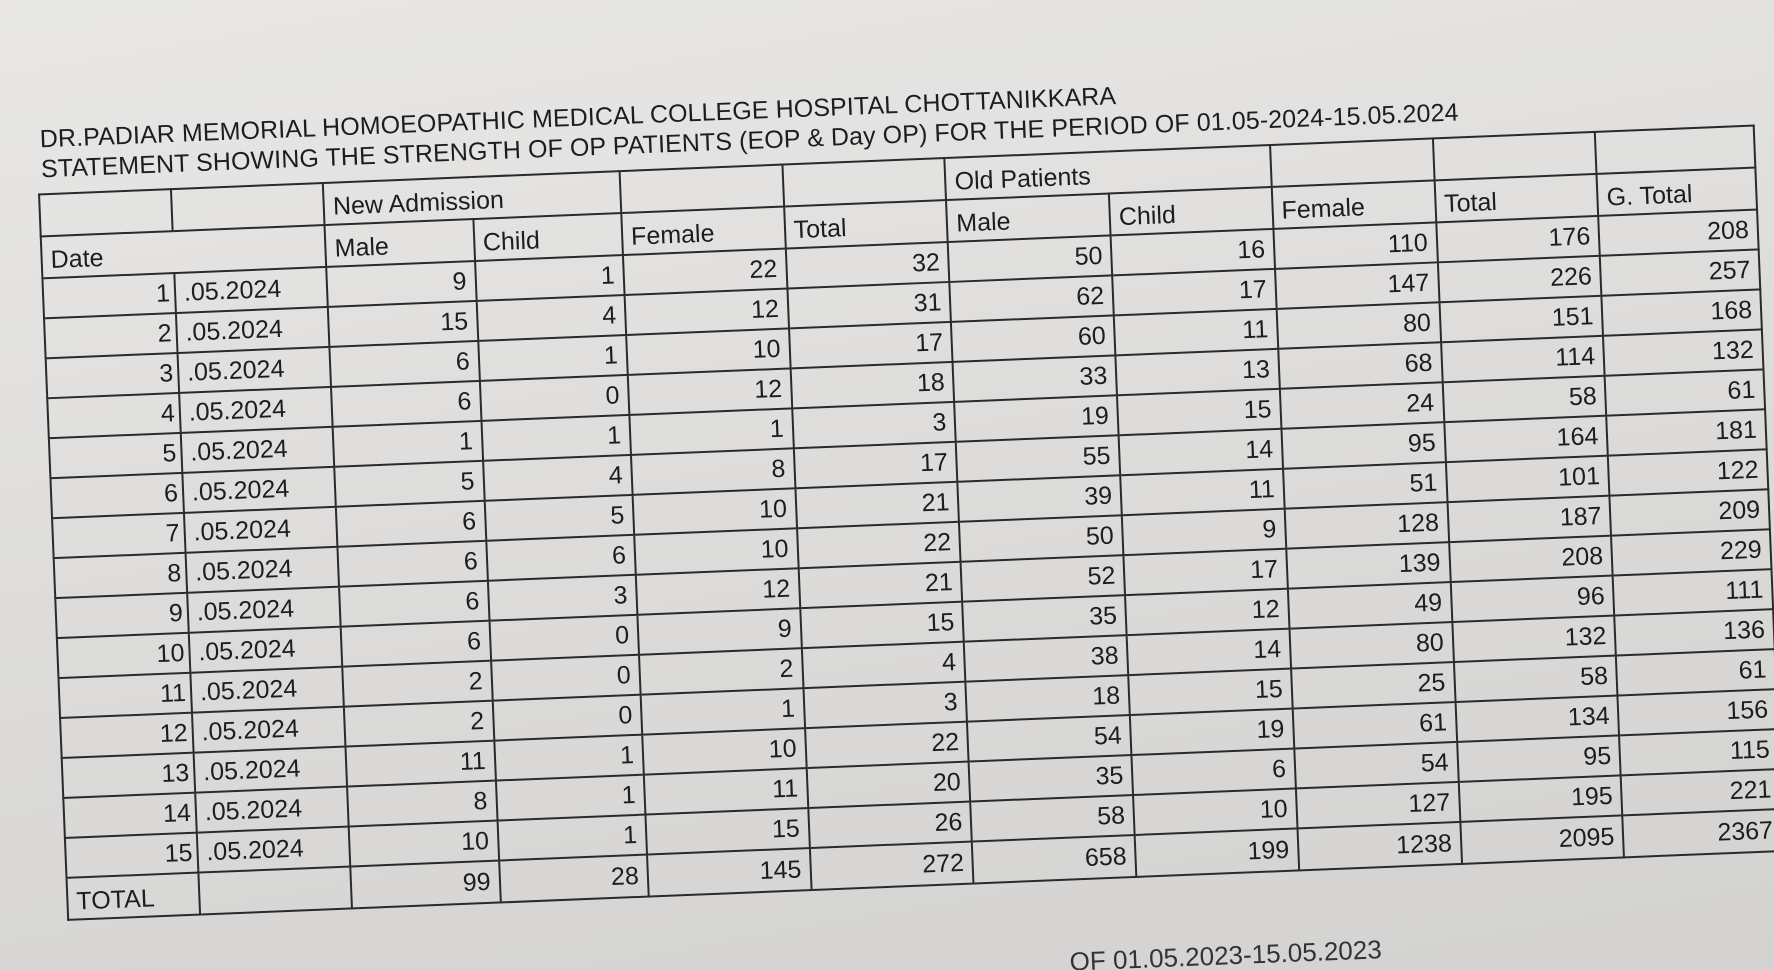 This screenshot has height=970, width=1774. I want to click on total-old-female-cell: 1238, so click(1379, 846).